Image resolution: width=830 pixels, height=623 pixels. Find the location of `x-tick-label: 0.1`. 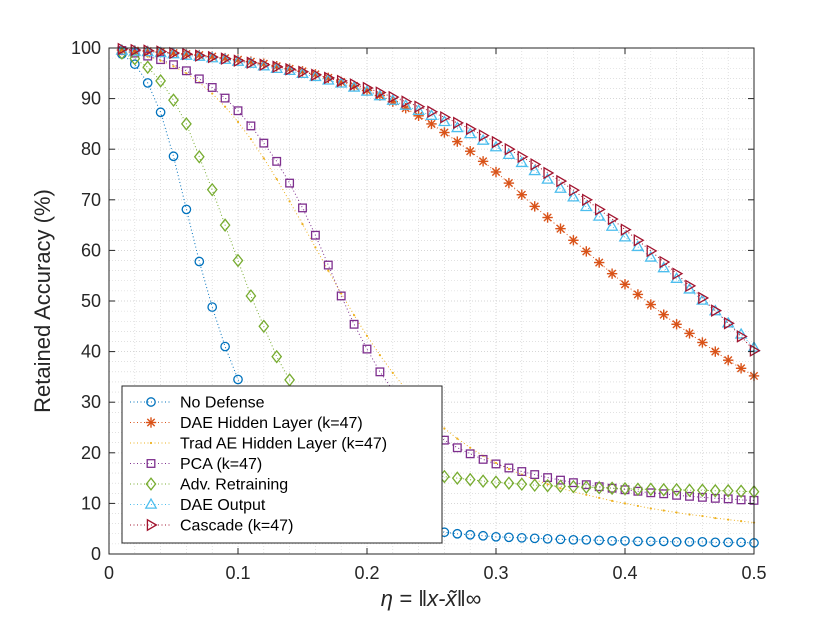

x-tick-label: 0.1 is located at coordinates (237, 573).